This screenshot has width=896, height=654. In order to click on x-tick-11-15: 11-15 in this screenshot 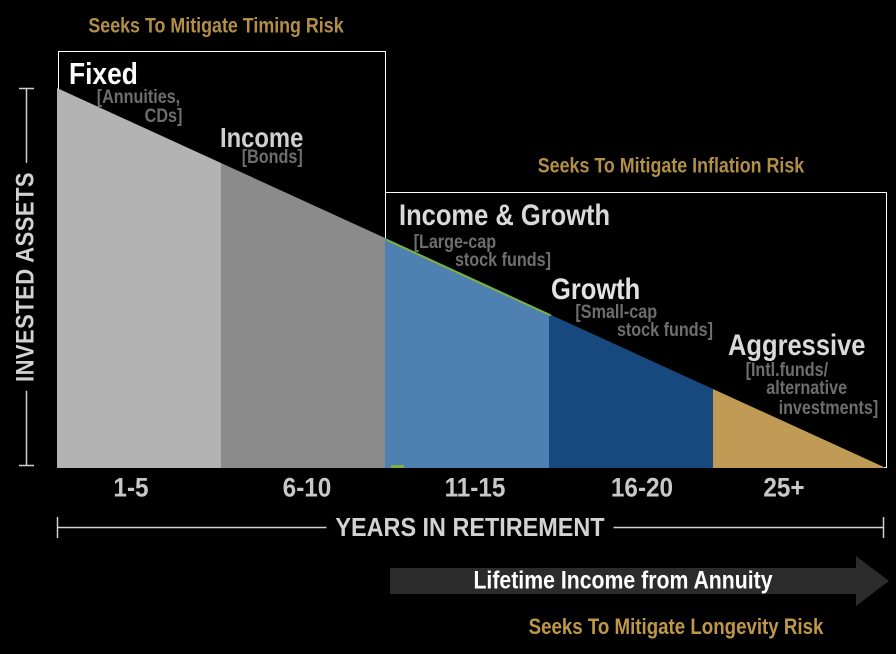, I will do `click(475, 487)`.